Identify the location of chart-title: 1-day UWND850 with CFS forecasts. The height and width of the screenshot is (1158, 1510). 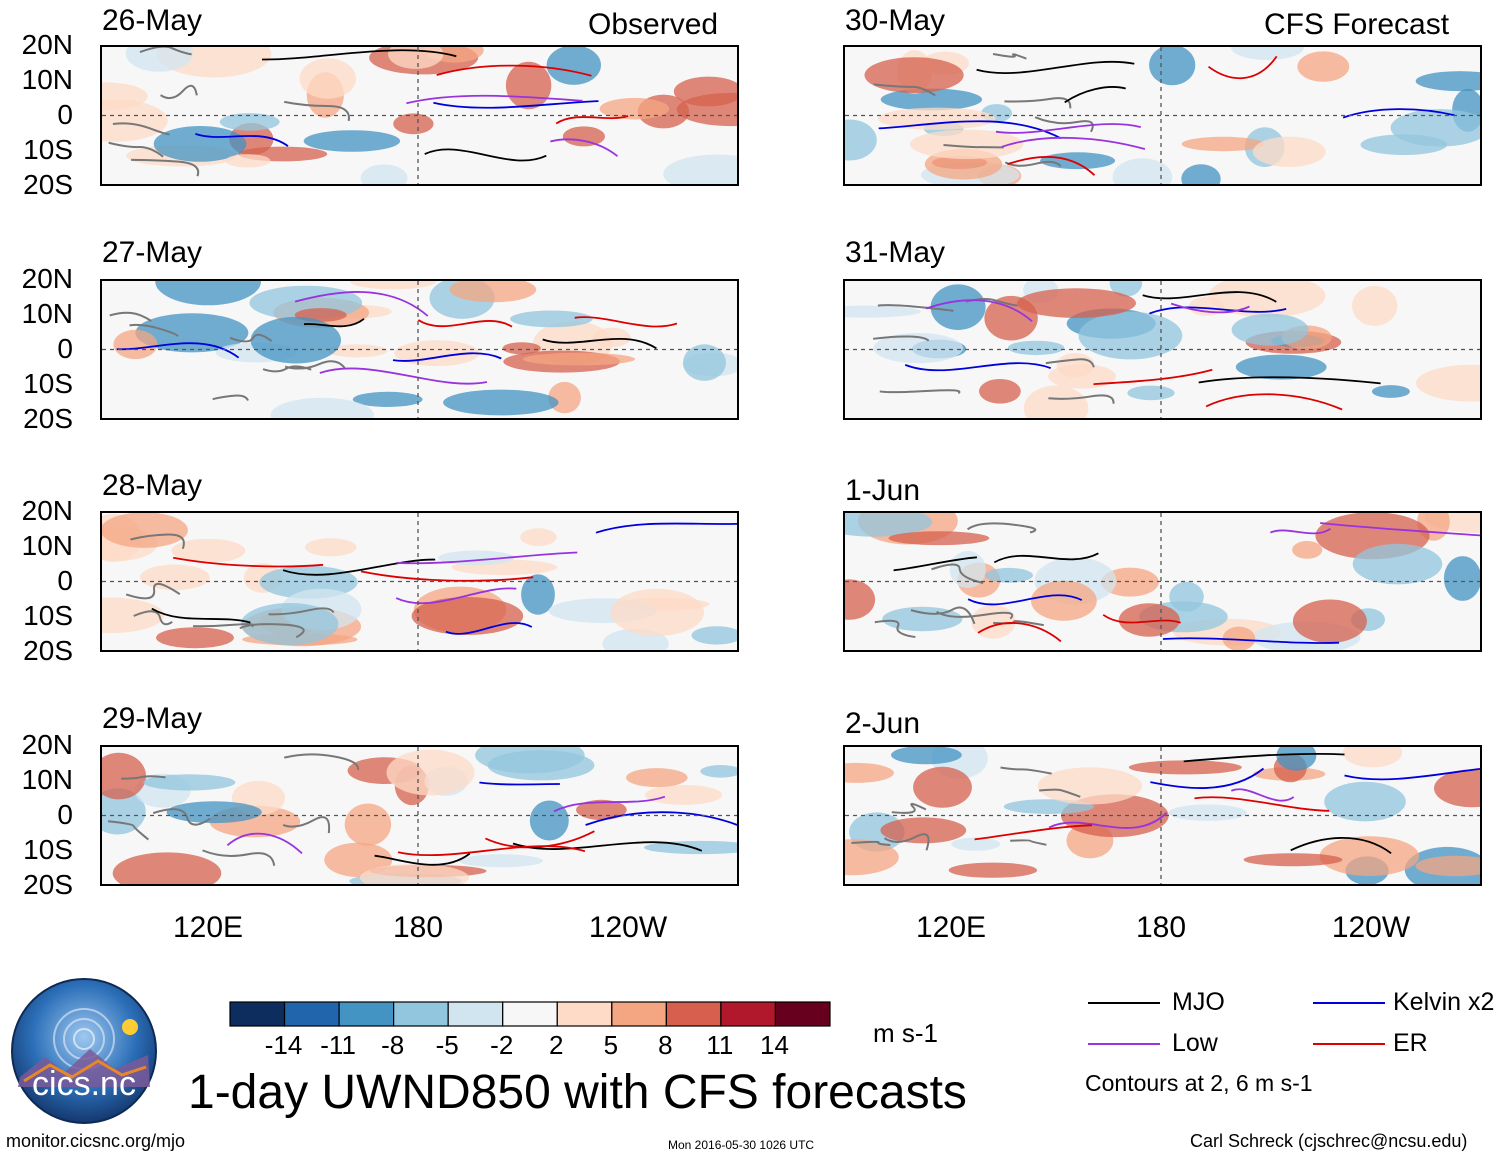
(577, 1092).